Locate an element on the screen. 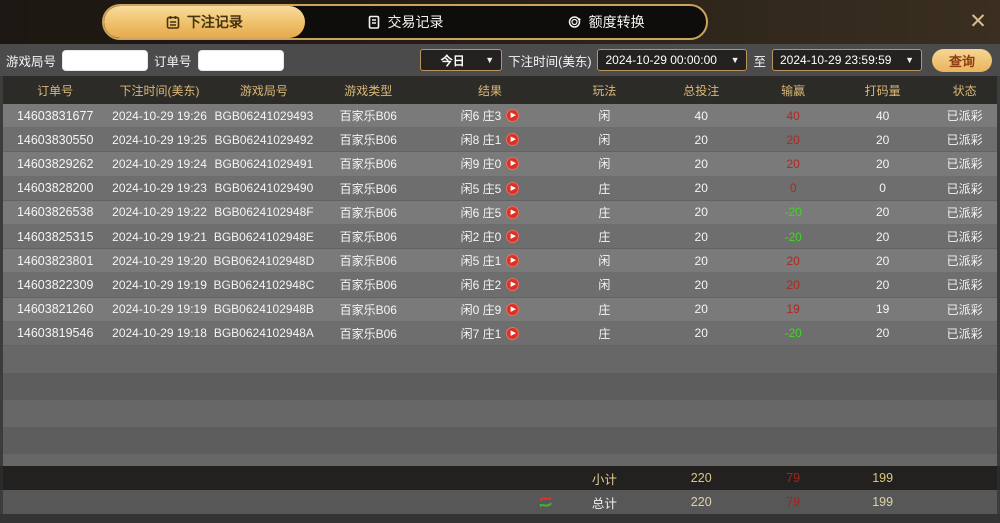 The height and width of the screenshot is (523, 1000). cell-order-no: 14603829262 is located at coordinates (55, 163).